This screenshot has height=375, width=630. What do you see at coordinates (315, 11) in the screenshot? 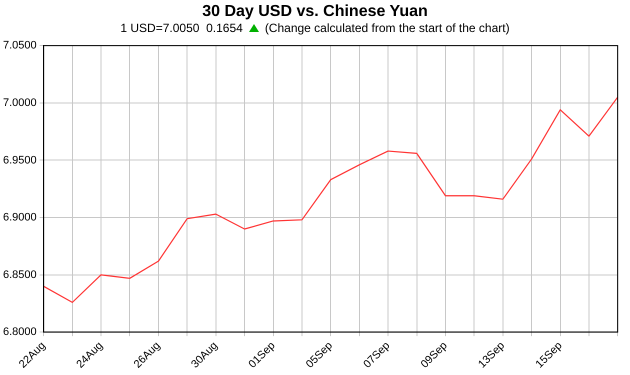
I see `chart-title: 30 Day USD vs. Chinese Yuan` at bounding box center [315, 11].